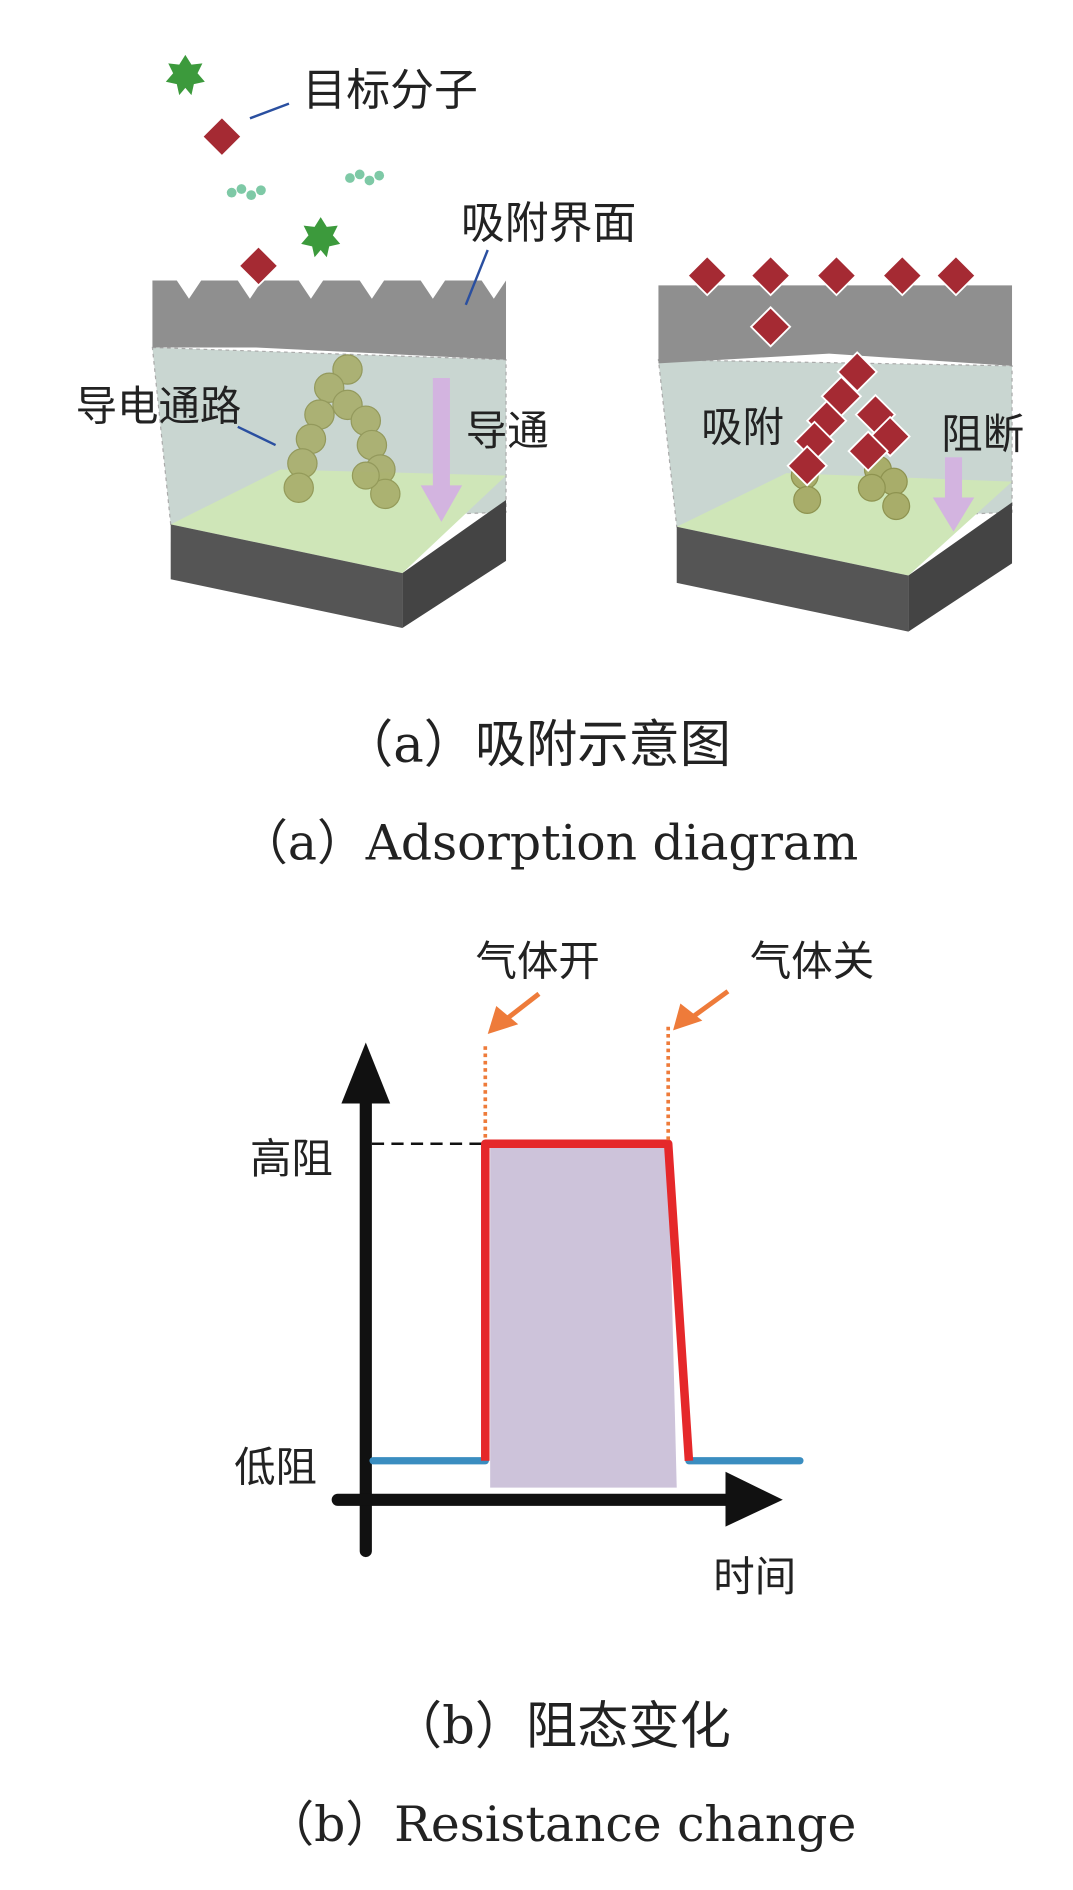 This screenshot has width=1073, height=1890. I want to click on label-conductive-path: 导电通路, so click(159, 407).